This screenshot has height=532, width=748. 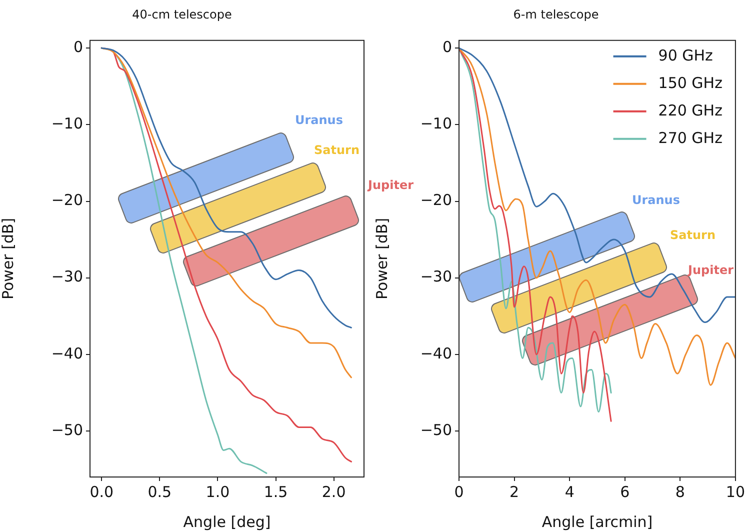 I want to click on x-tick-label: 10, so click(x=736, y=491).